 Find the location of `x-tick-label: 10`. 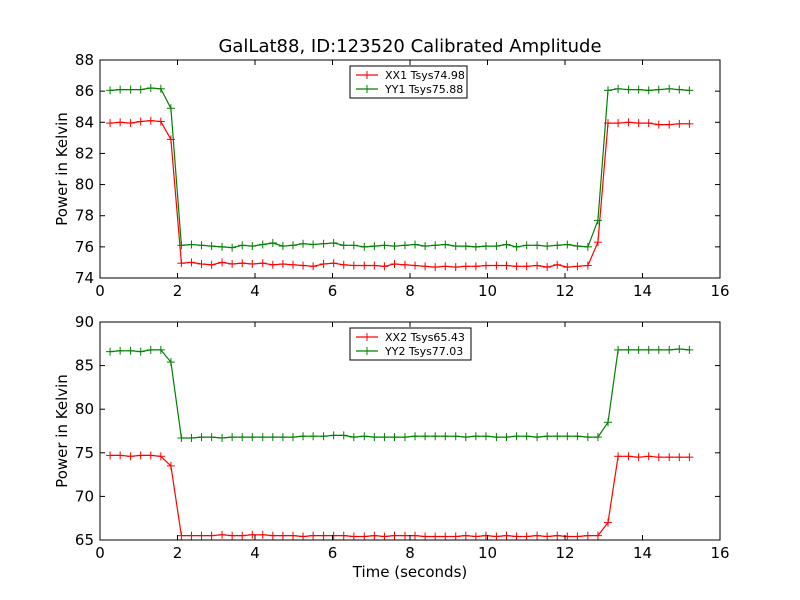

x-tick-label: 10 is located at coordinates (487, 291).